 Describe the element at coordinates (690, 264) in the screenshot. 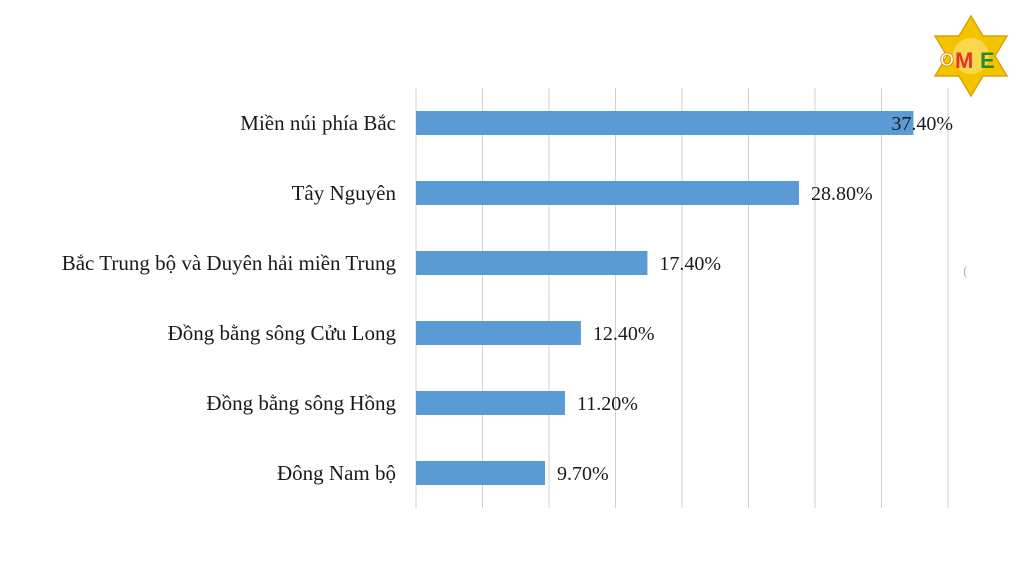

I see `value-label: 17.40%` at that location.